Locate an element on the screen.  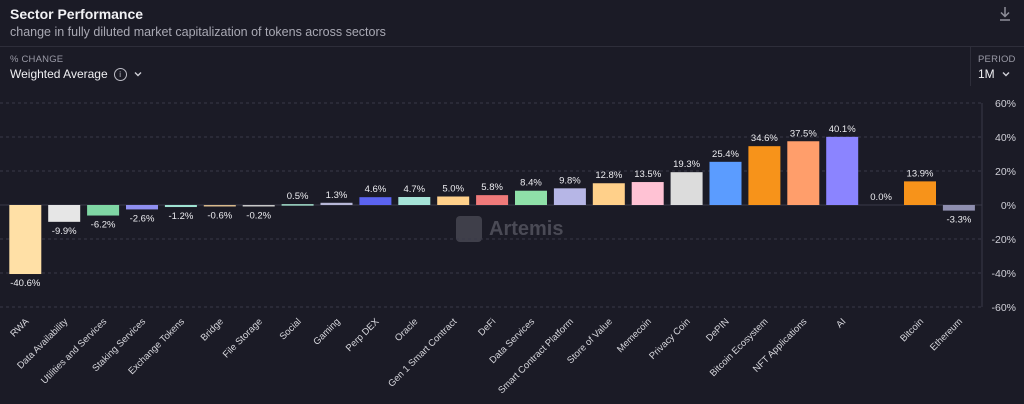
data-label: 5.0% is located at coordinates (453, 189).